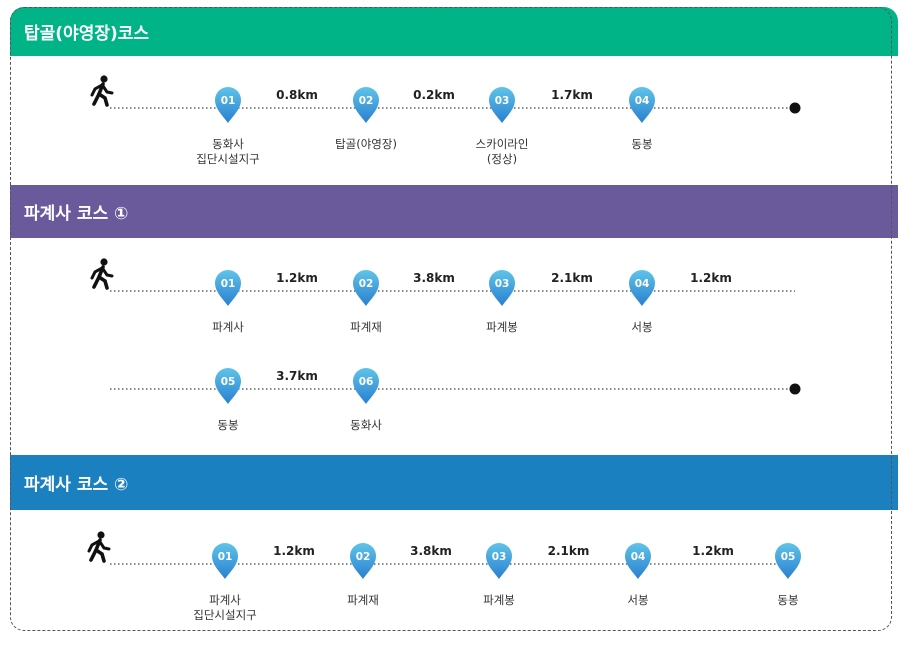  I want to click on section-header-pagyesa-2: 파계사 코스 ②, so click(454, 482).